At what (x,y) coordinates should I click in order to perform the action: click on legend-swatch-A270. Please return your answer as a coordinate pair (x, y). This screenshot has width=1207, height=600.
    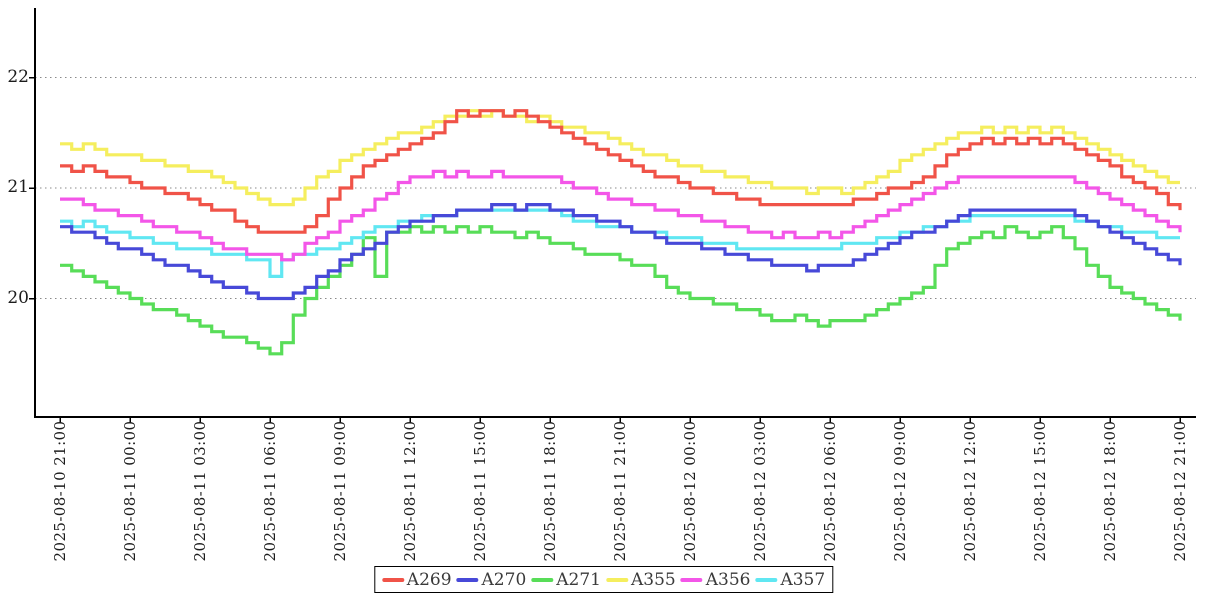
    Looking at the image, I should click on (467, 579).